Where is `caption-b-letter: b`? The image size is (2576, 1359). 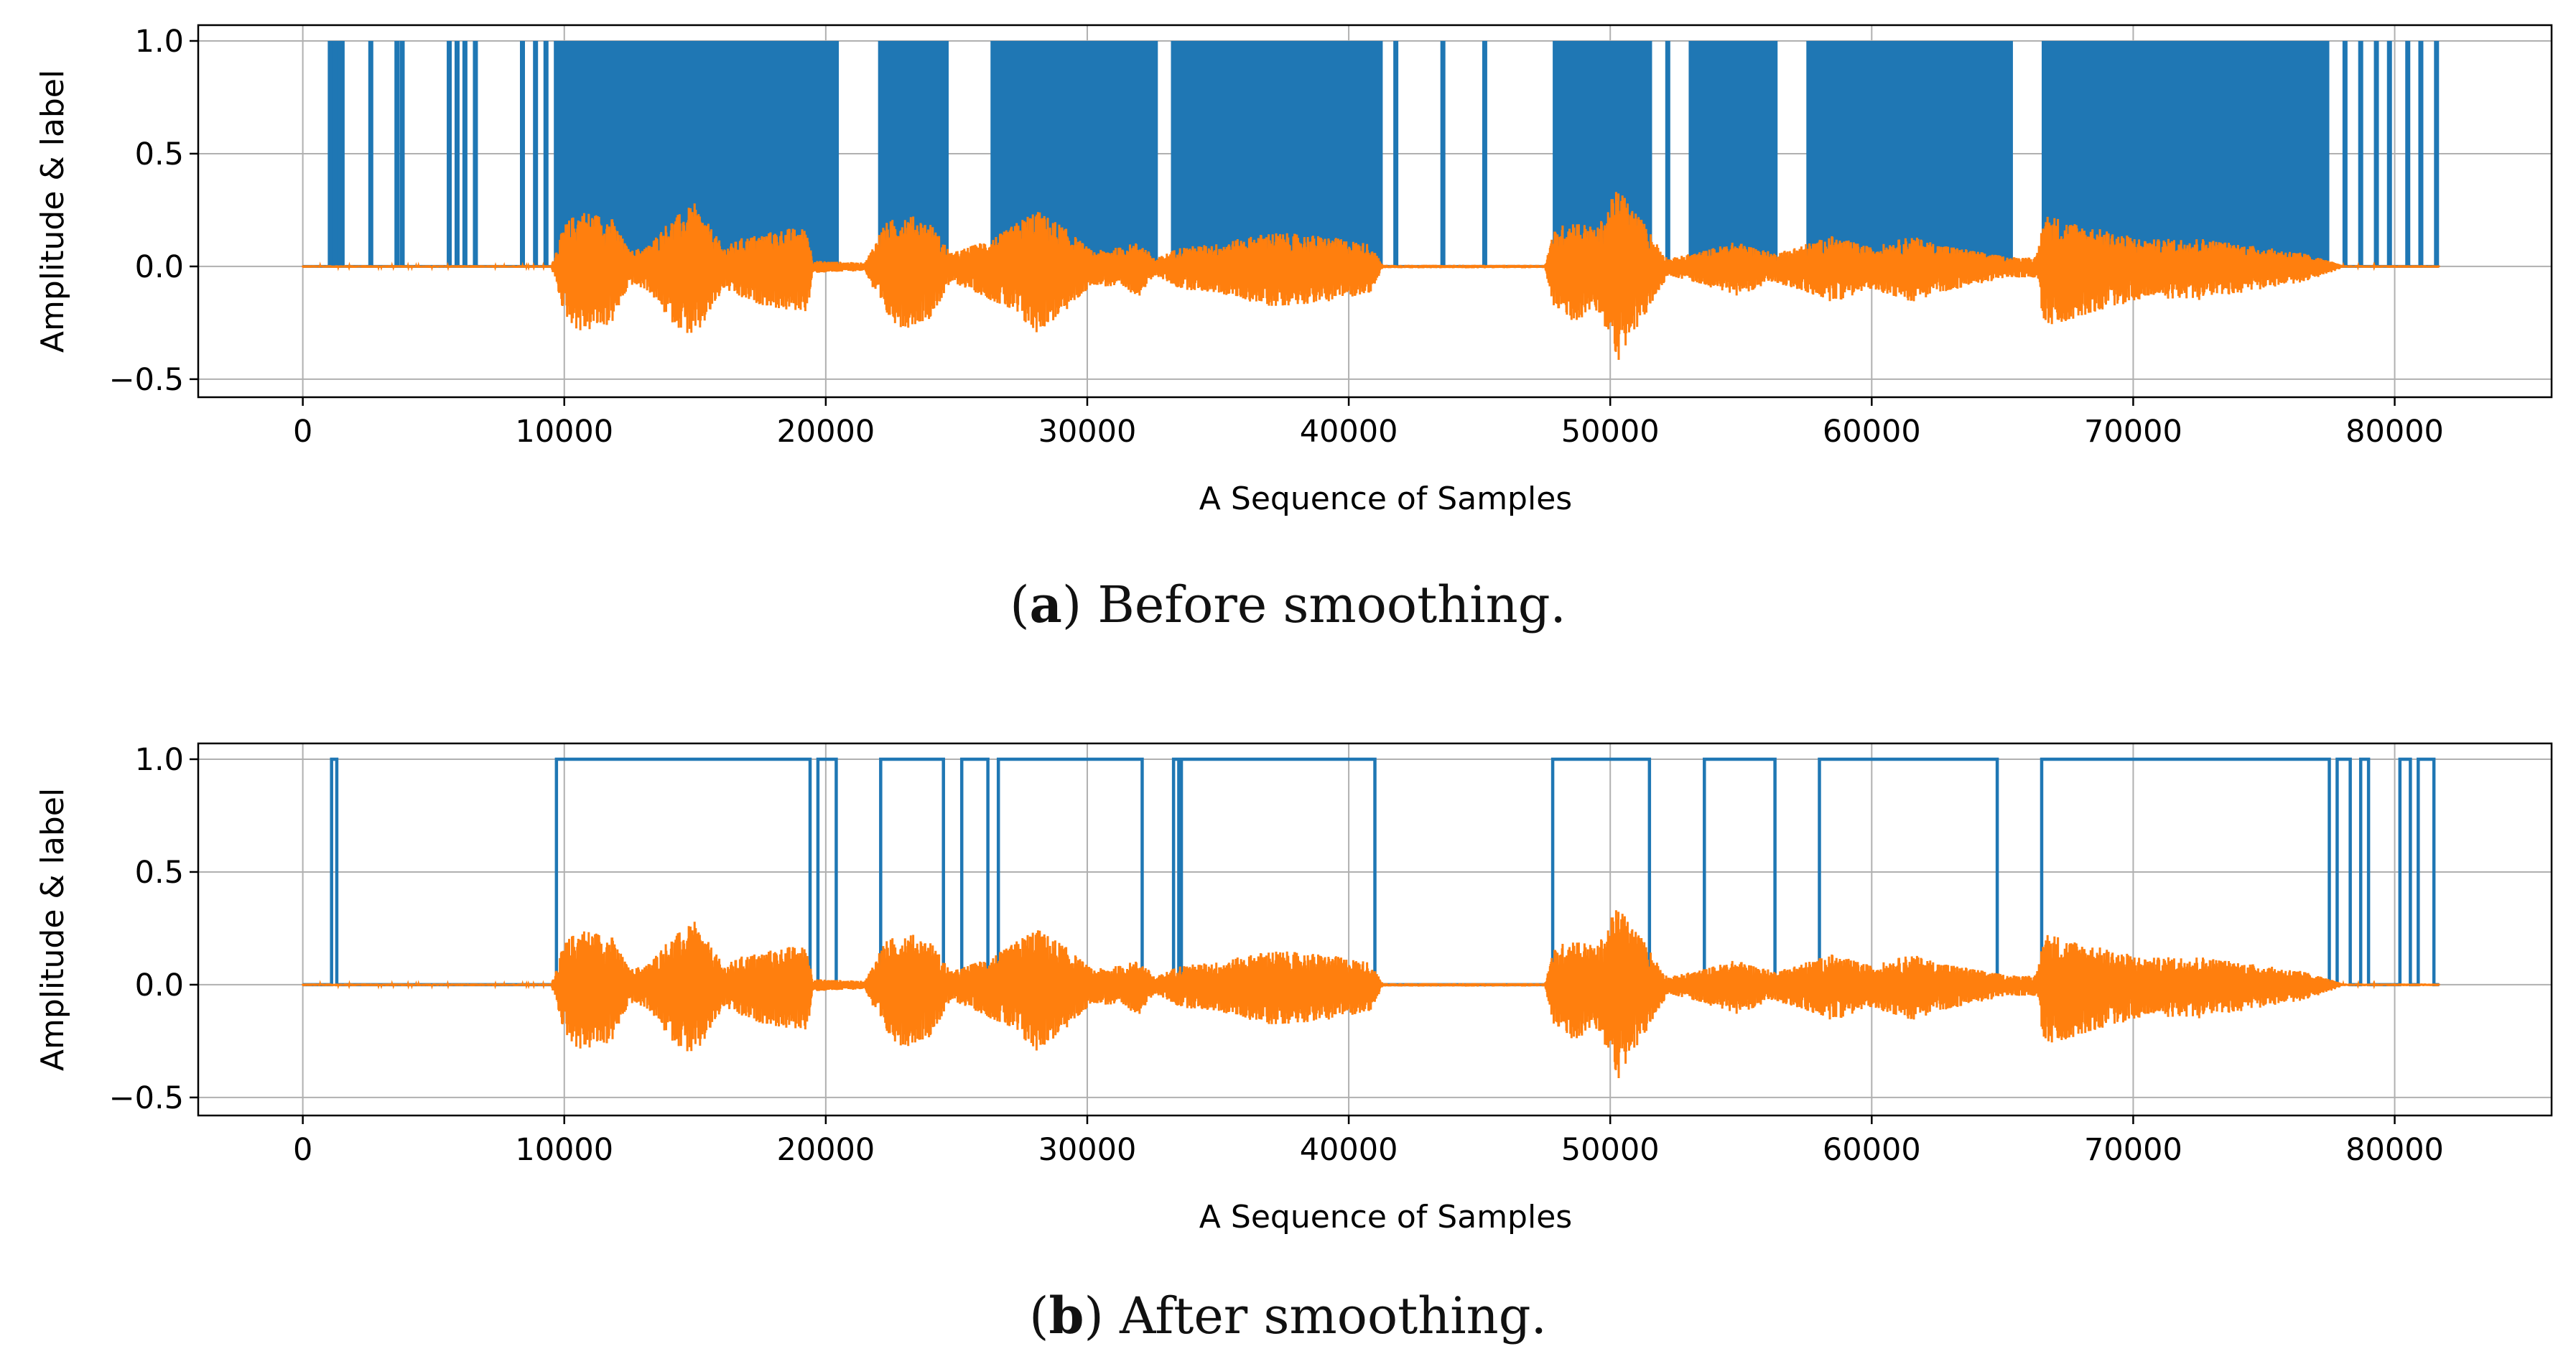
caption-b-letter: b is located at coordinates (1066, 1315).